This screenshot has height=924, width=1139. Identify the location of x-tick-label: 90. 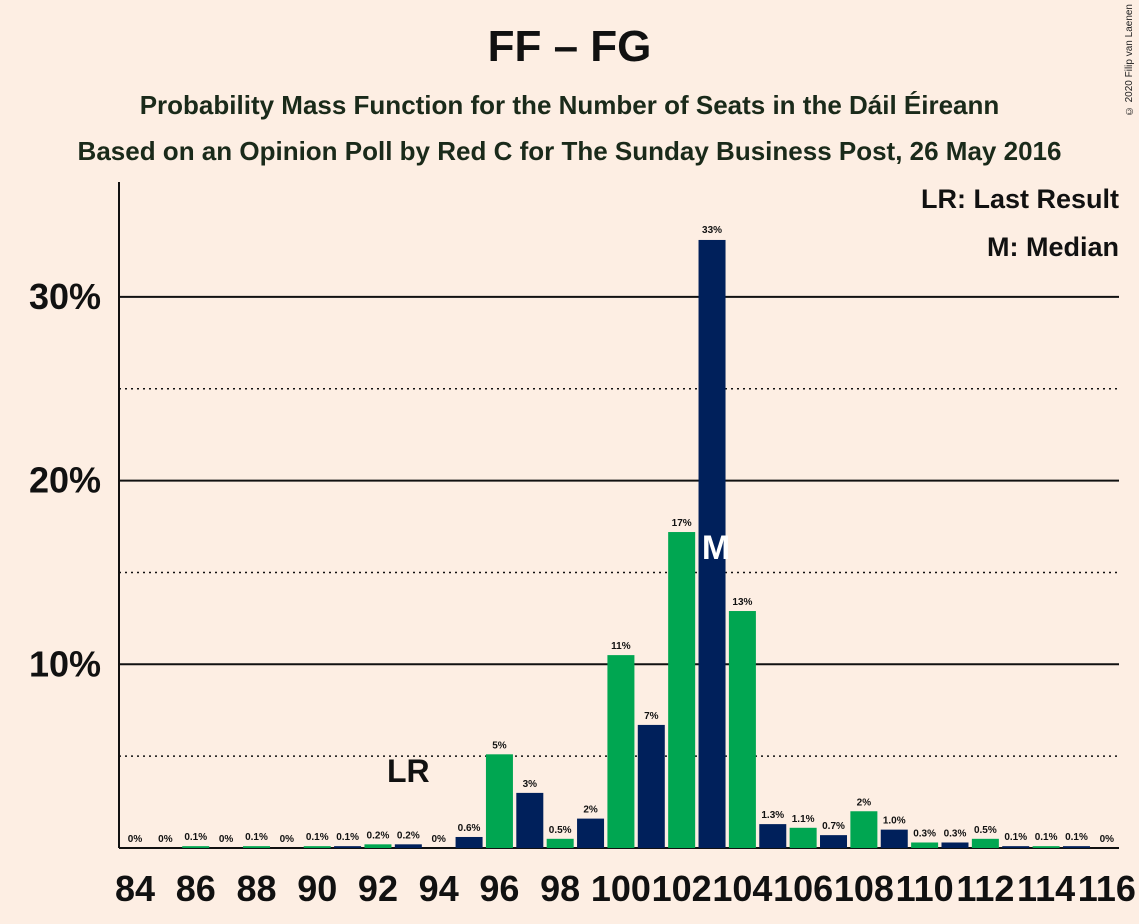
(317, 888).